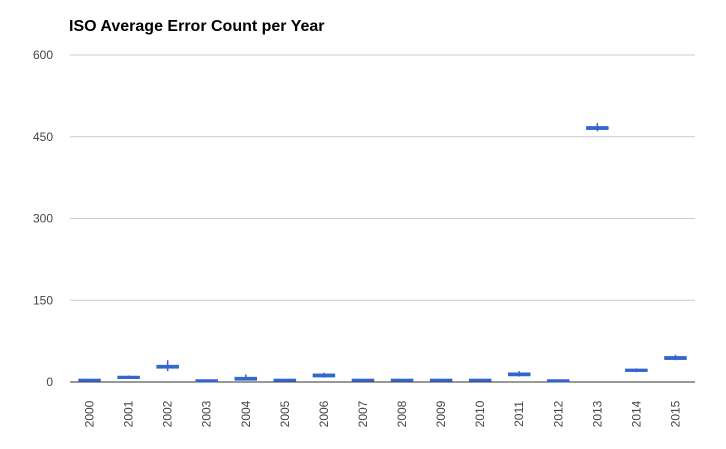 Image resolution: width=726 pixels, height=449 pixels. Describe the element at coordinates (636, 413) in the screenshot. I see `x-tick-label: 2014` at that location.